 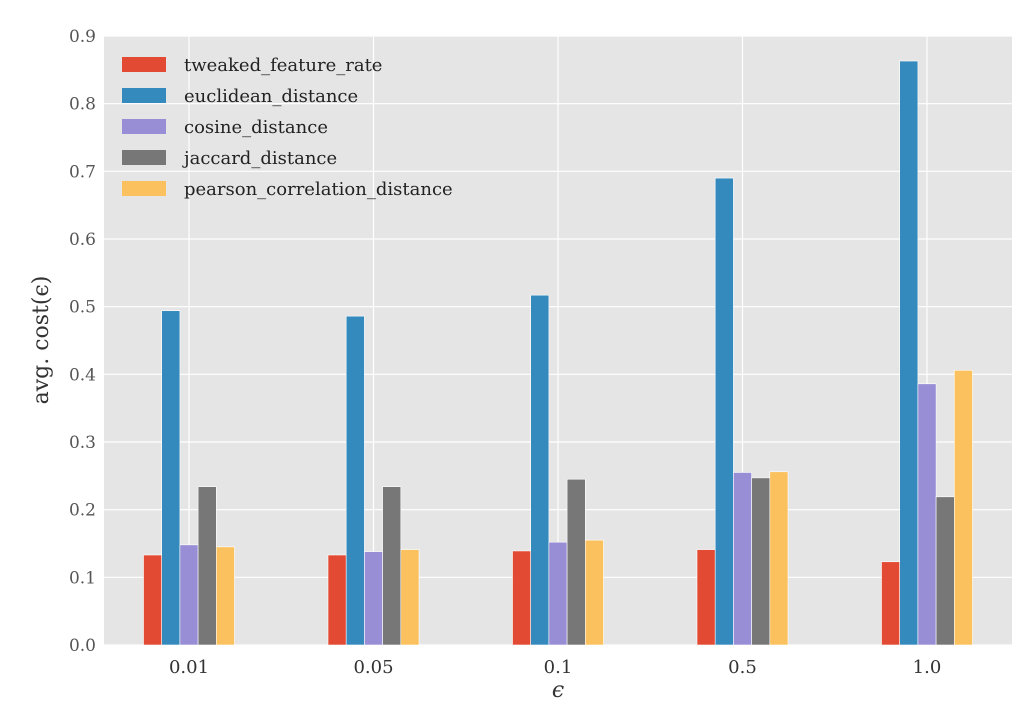 What do you see at coordinates (82, 240) in the screenshot?
I see `y-tick-label: 0.6` at bounding box center [82, 240].